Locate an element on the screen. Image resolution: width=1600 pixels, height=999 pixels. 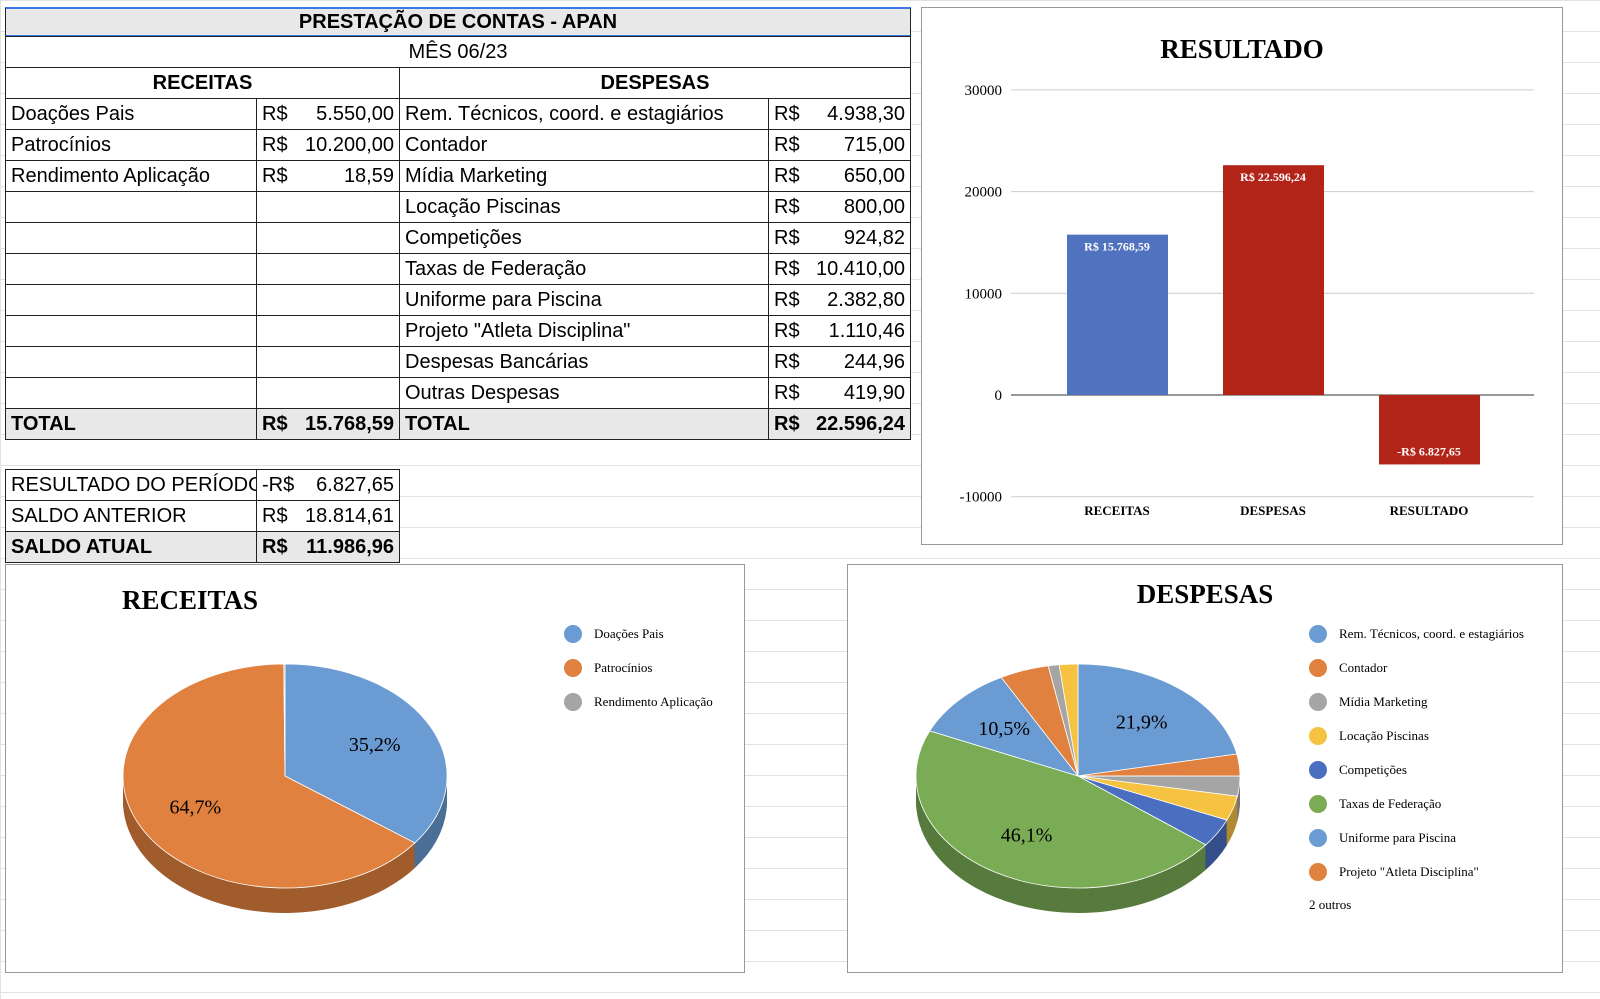
legend-item: Mídia Marketing is located at coordinates (1368, 702).